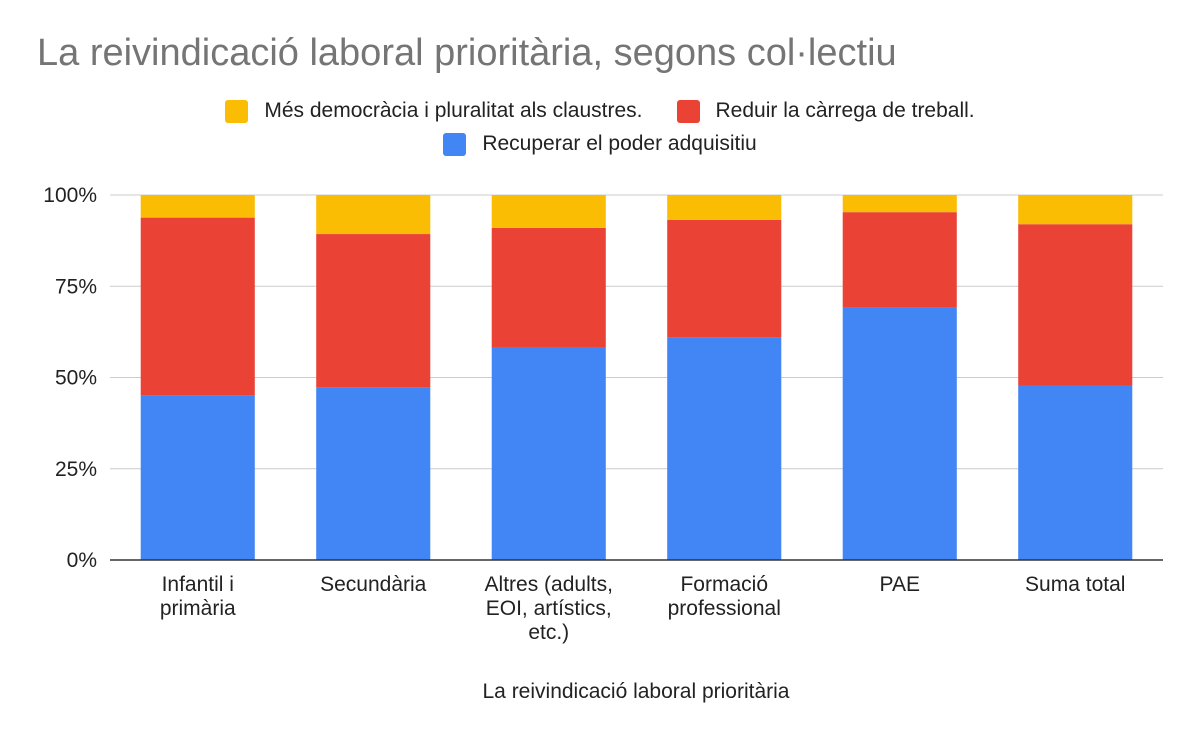  Describe the element at coordinates (70, 195) in the screenshot. I see `y-tick-label: 100%` at that location.